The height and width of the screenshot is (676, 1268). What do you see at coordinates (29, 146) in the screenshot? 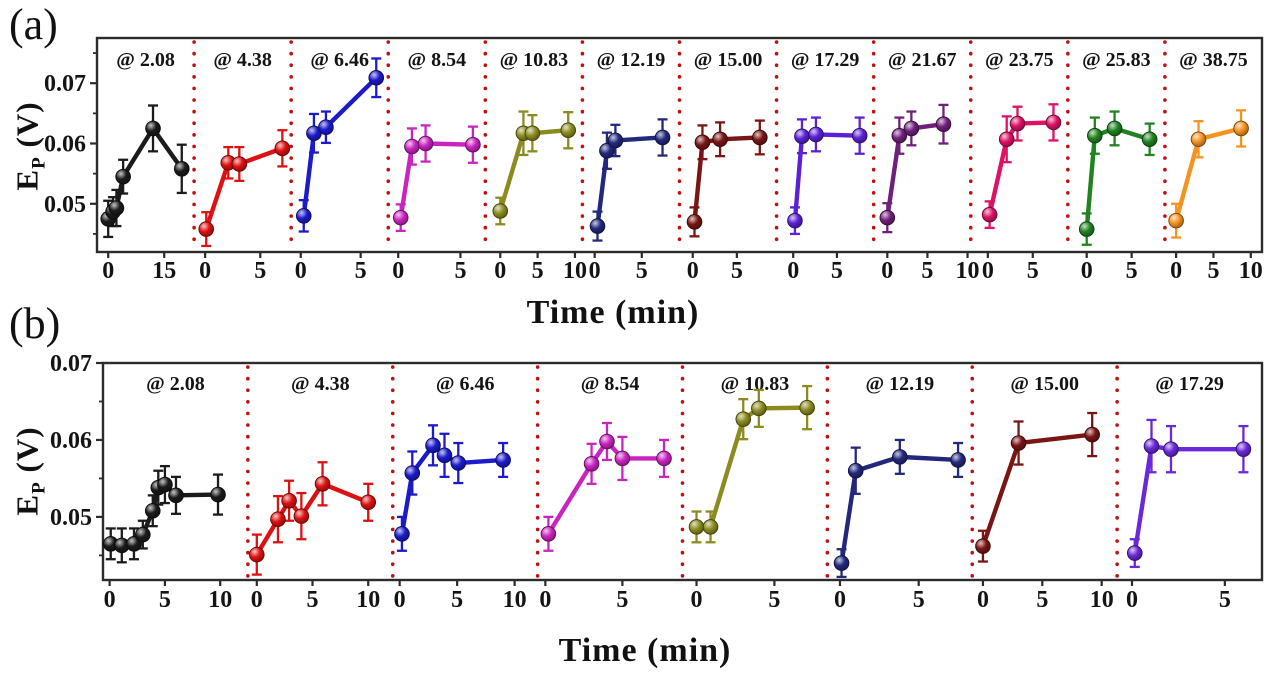
I see `panel-a-y-axis-label: EP (V)` at bounding box center [29, 146].